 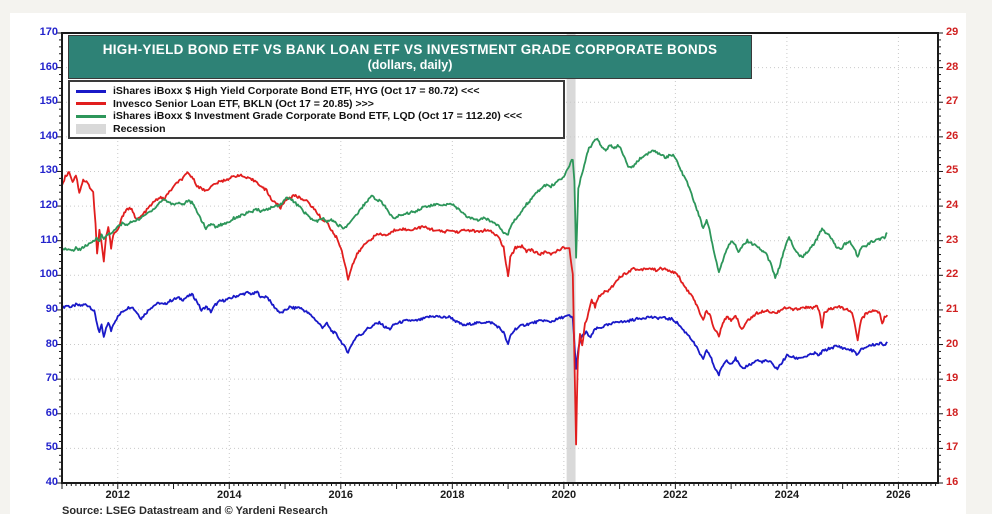 I want to click on left-axis-tick-label: 90, so click(x=51, y=308).